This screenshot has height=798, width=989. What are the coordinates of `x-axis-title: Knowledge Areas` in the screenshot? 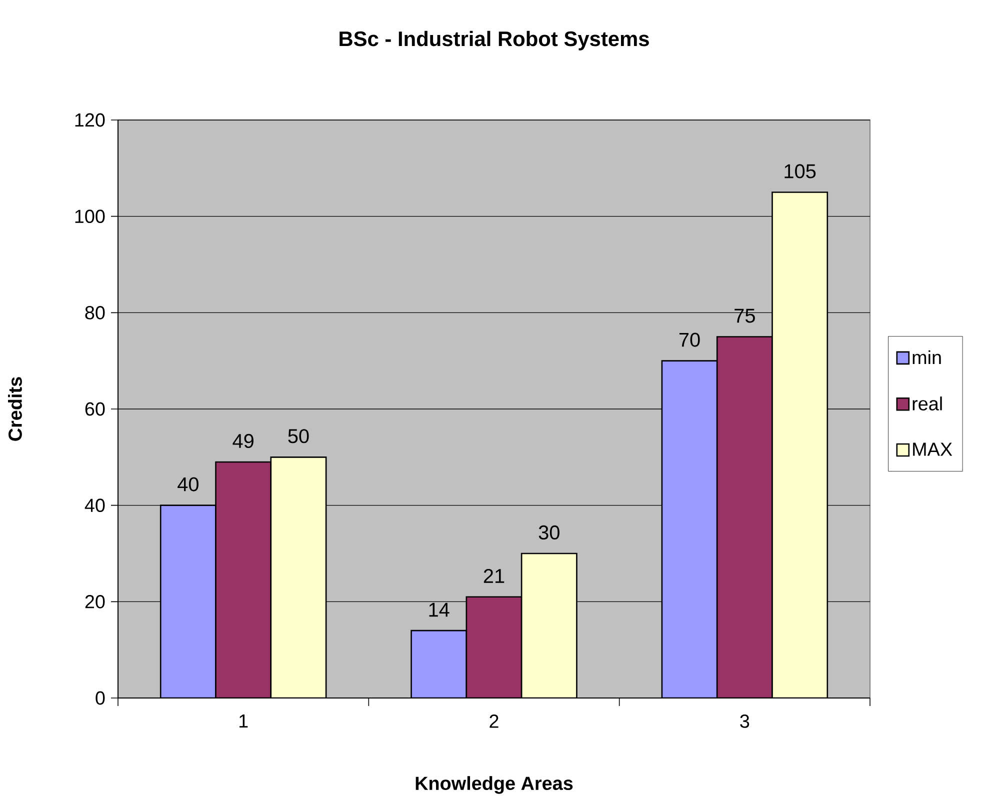 It's located at (494, 785).